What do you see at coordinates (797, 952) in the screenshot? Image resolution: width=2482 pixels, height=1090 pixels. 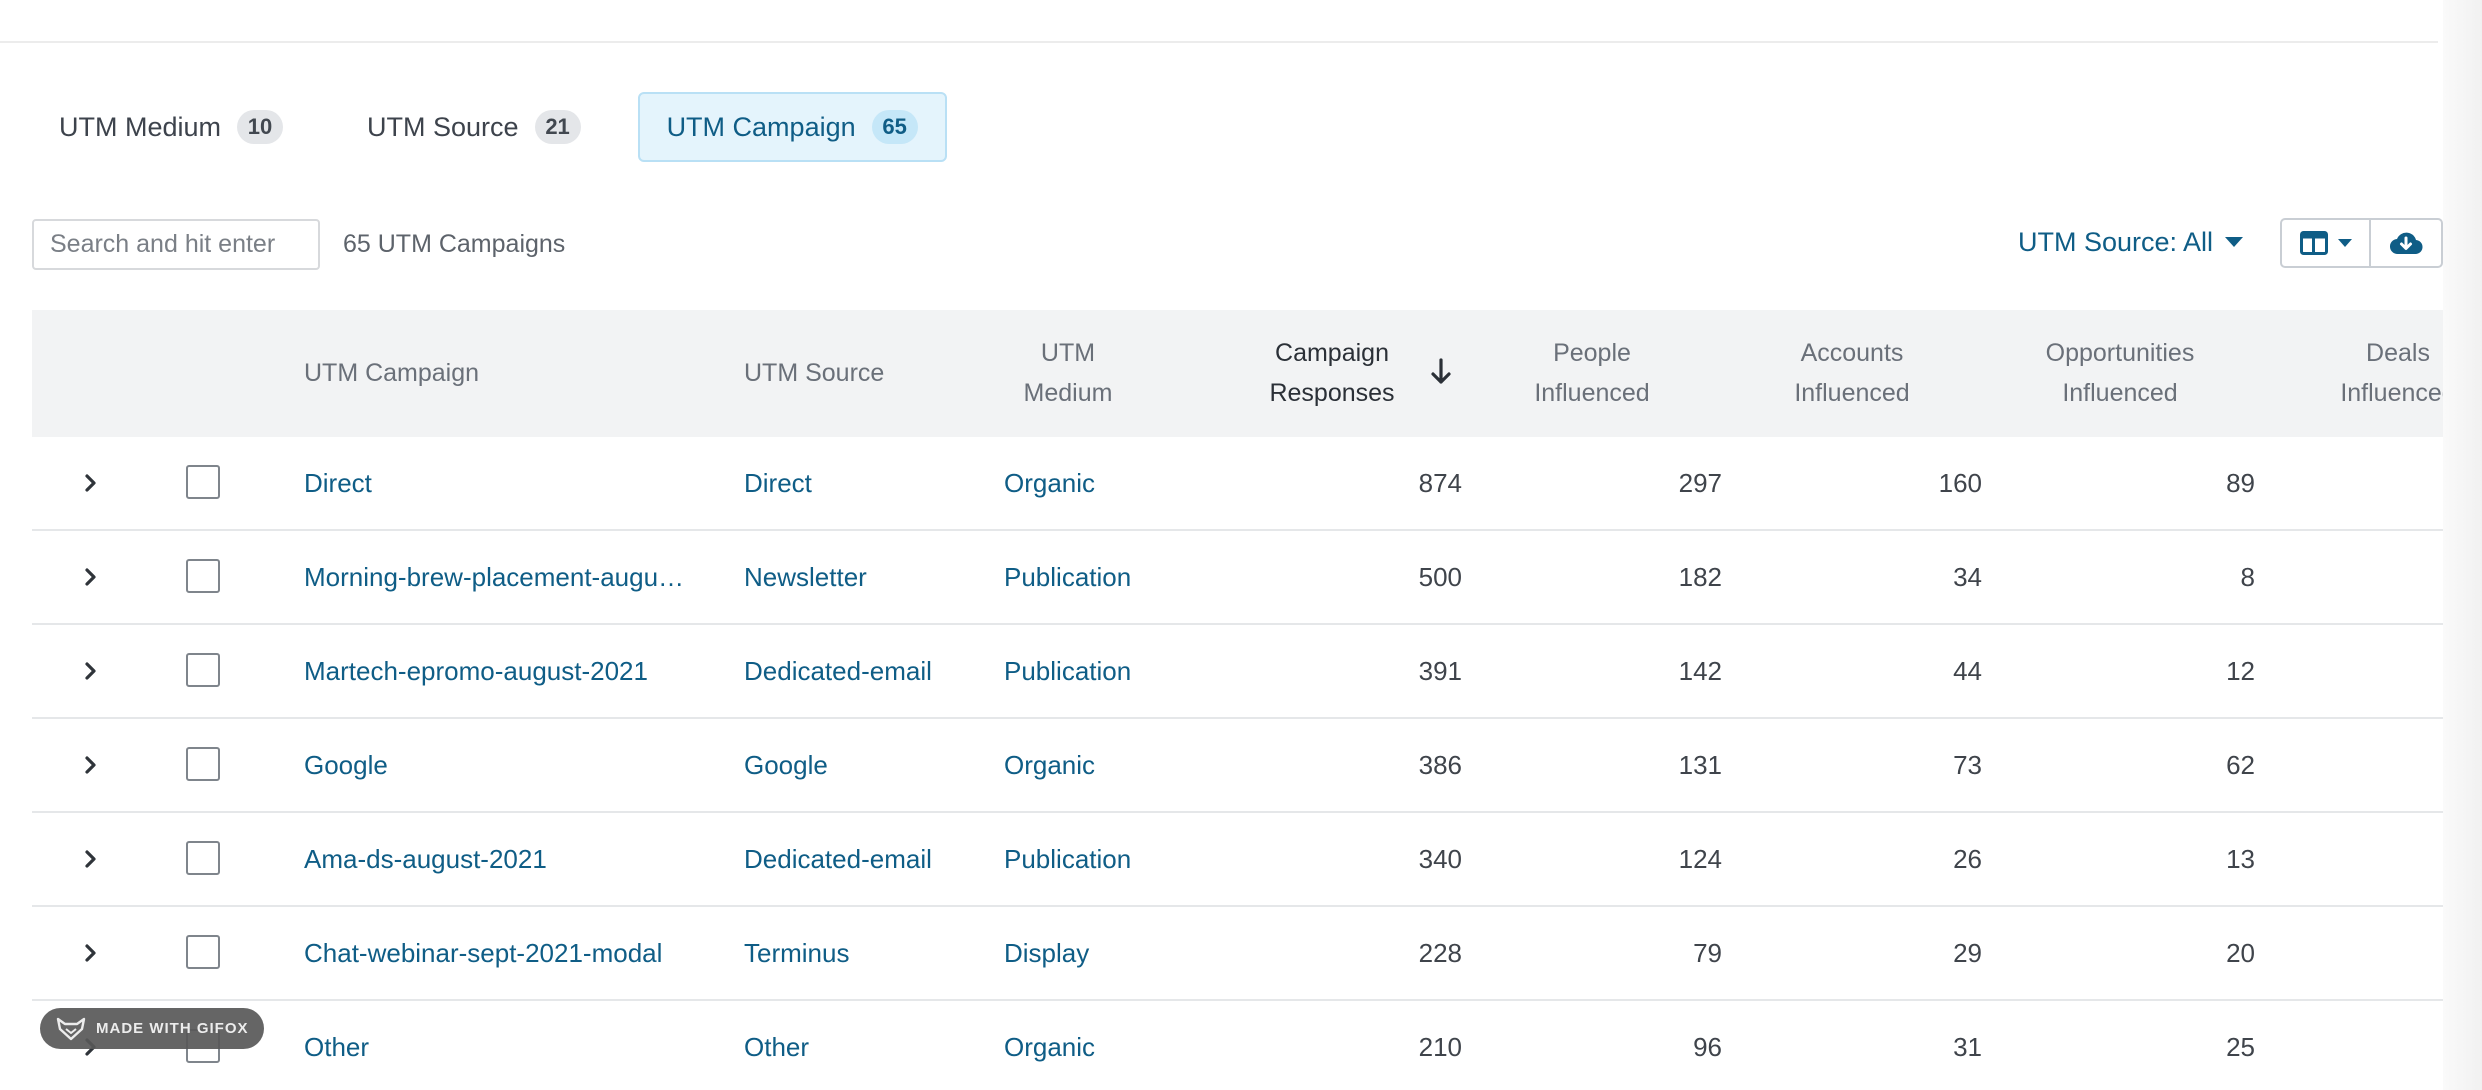 I see `source-link: Terminus` at bounding box center [797, 952].